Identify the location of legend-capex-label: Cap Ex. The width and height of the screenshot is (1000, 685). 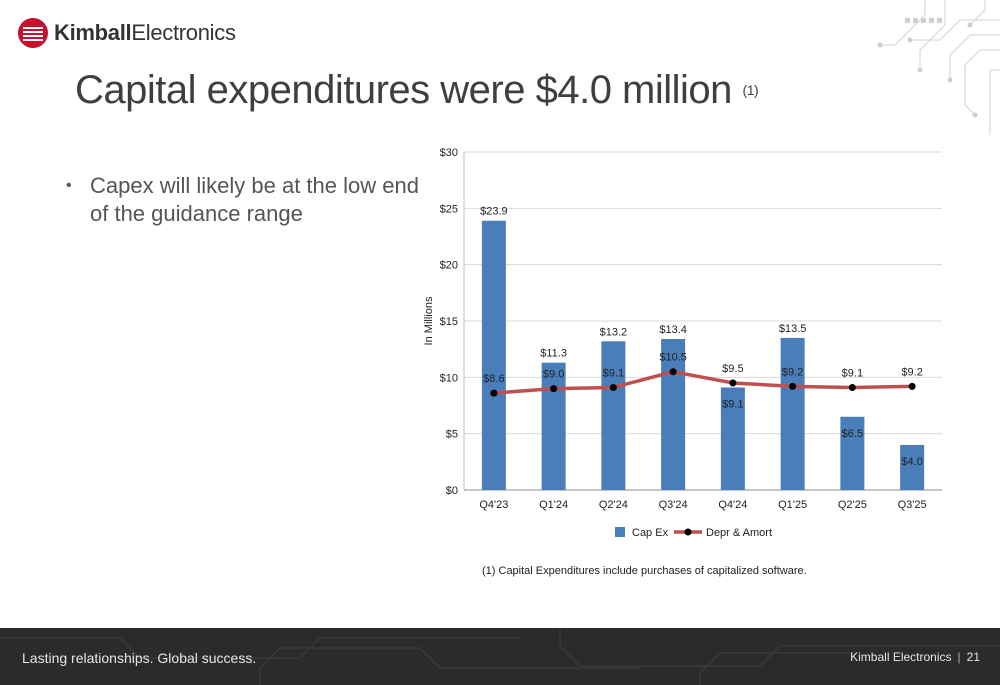
(650, 533).